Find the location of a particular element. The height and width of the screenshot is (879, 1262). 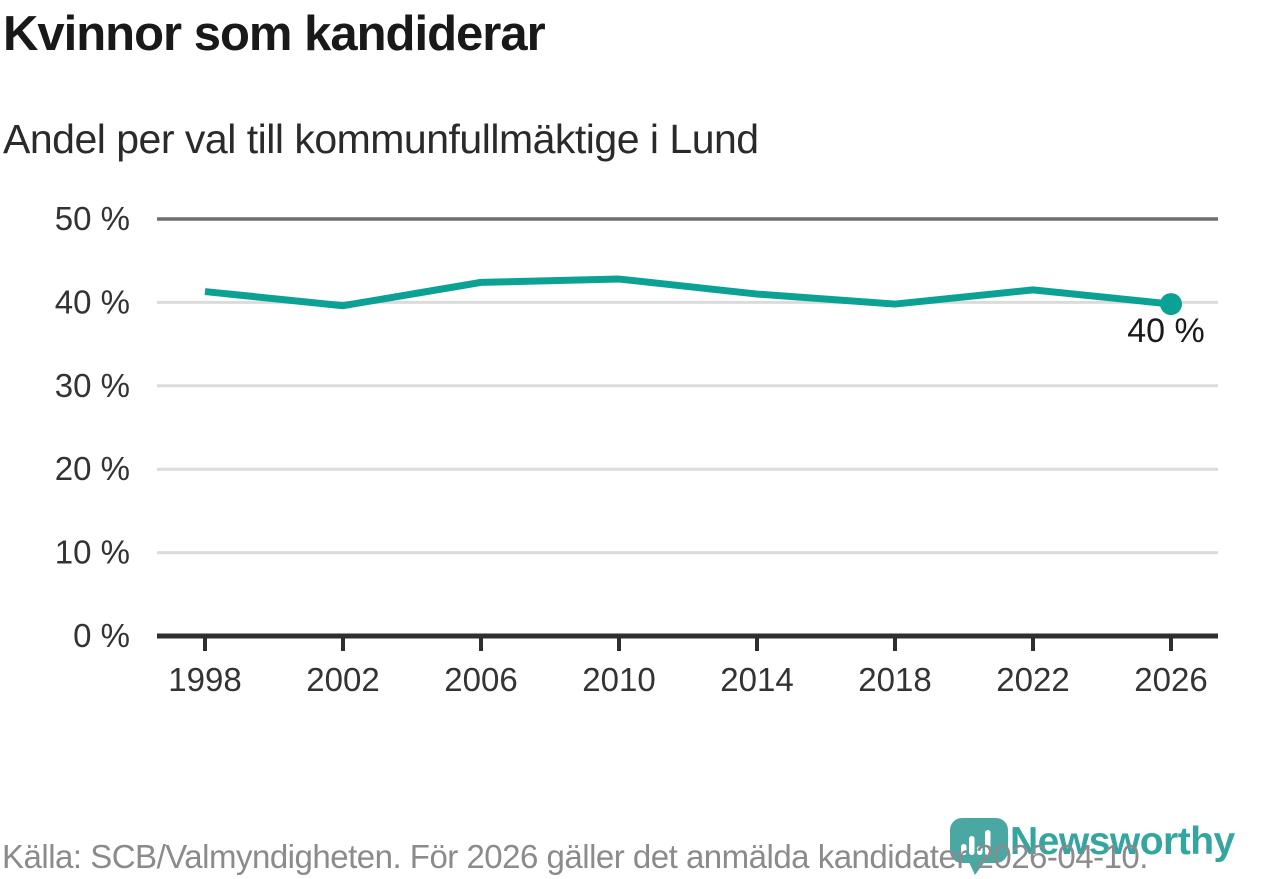

end-value-label: 40 % is located at coordinates (1166, 331).